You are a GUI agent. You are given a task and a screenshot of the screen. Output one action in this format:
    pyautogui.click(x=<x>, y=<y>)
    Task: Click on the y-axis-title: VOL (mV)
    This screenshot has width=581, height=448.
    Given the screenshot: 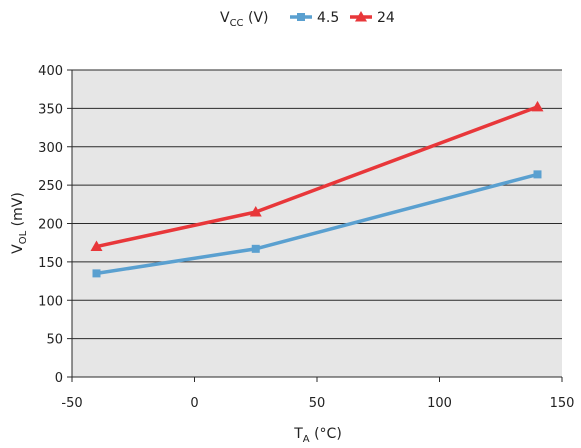 What is the action you would take?
    pyautogui.click(x=19, y=223)
    